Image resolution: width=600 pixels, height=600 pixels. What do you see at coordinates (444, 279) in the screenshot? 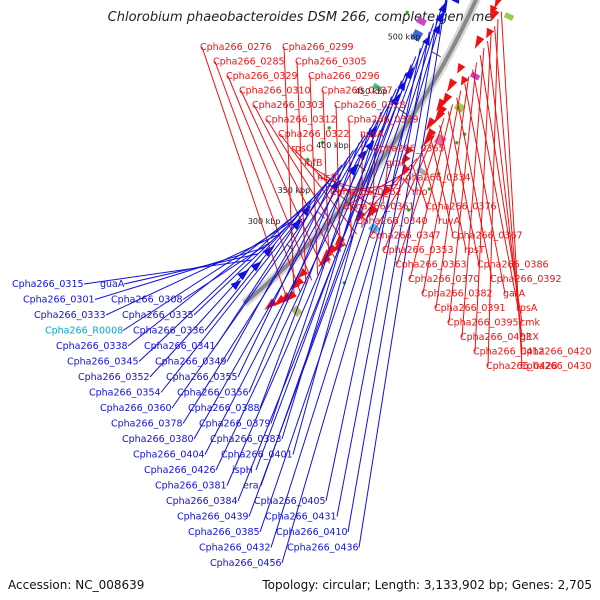
I see `forward-gene-label: Cpha266_0370` at bounding box center [444, 279].